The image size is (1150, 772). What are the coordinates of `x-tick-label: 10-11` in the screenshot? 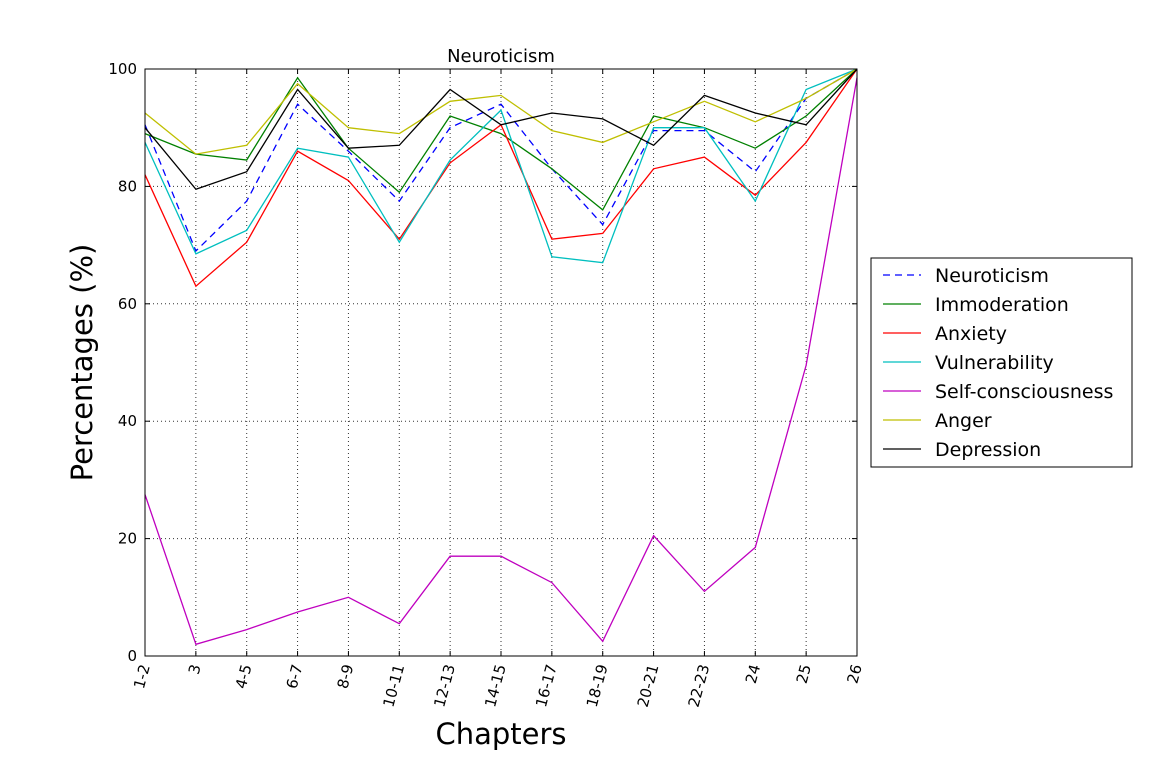 It's located at (393, 685).